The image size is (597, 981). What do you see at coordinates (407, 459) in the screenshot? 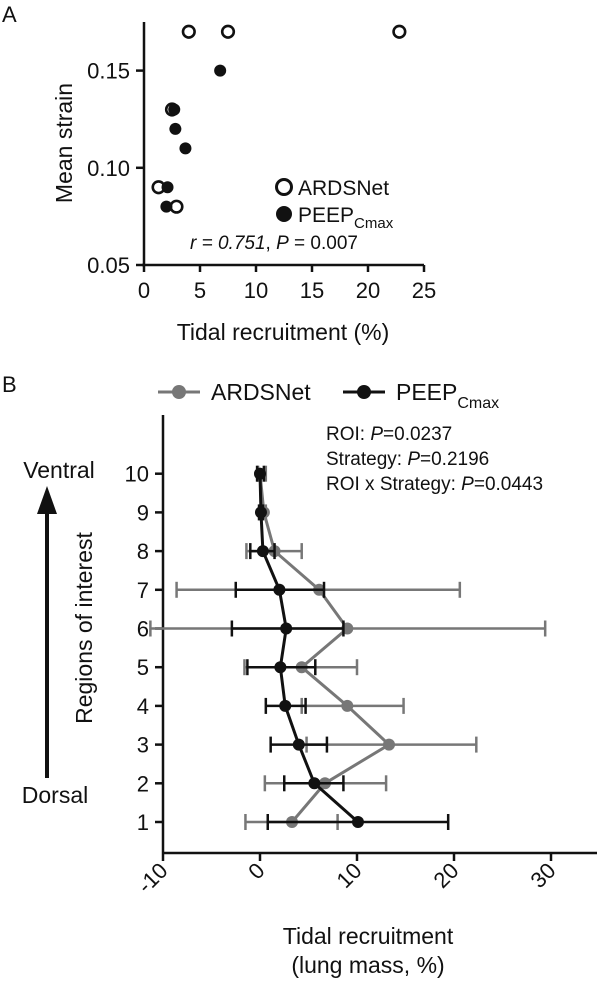
I see `stat-strategy: Strategy: P=0.2196` at bounding box center [407, 459].